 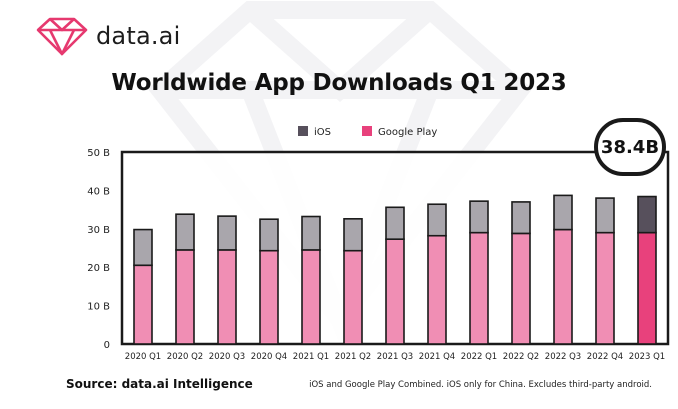 What do you see at coordinates (437, 357) in the screenshot?
I see `x-tick-label: 2021 Q4` at bounding box center [437, 357].